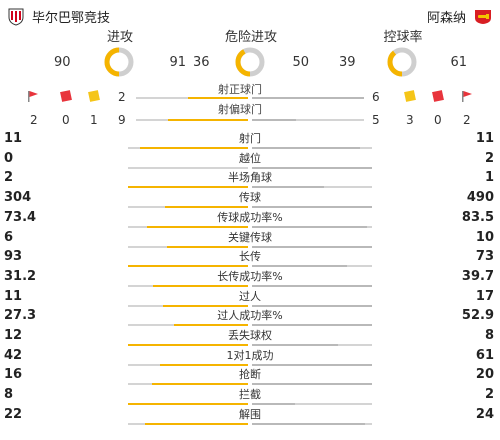 Image resolution: width=500 pixels, height=440 pixels. I want to click on stat-home-value: 0, so click(9, 158).